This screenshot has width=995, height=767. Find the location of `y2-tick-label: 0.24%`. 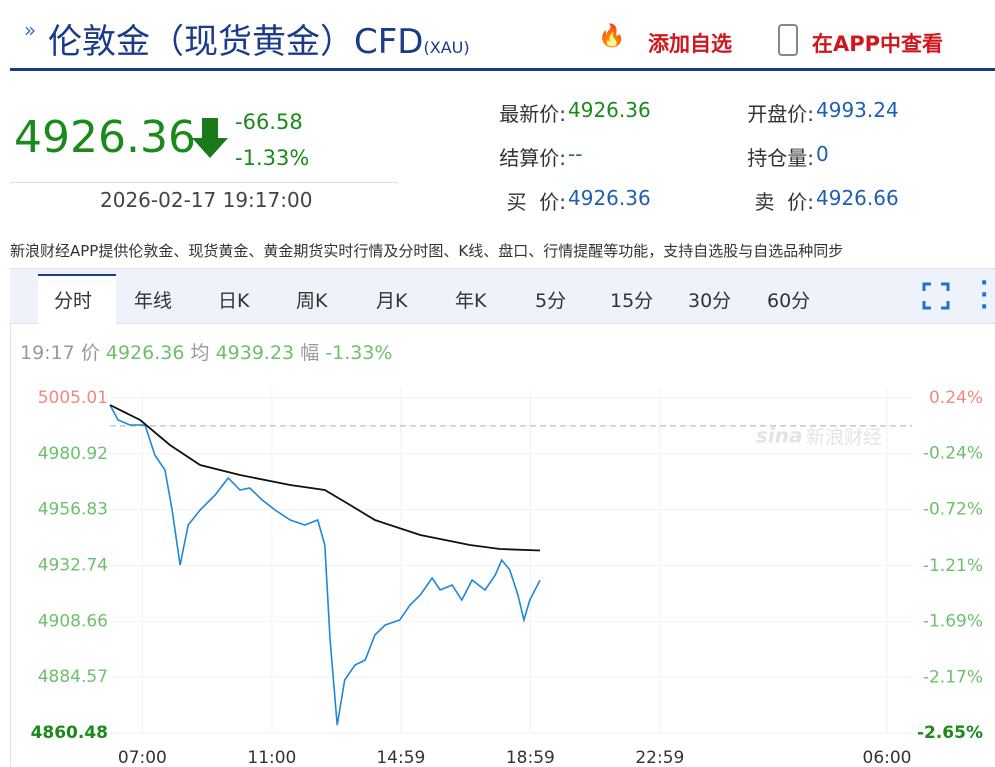

y2-tick-label: 0.24% is located at coordinates (956, 398).